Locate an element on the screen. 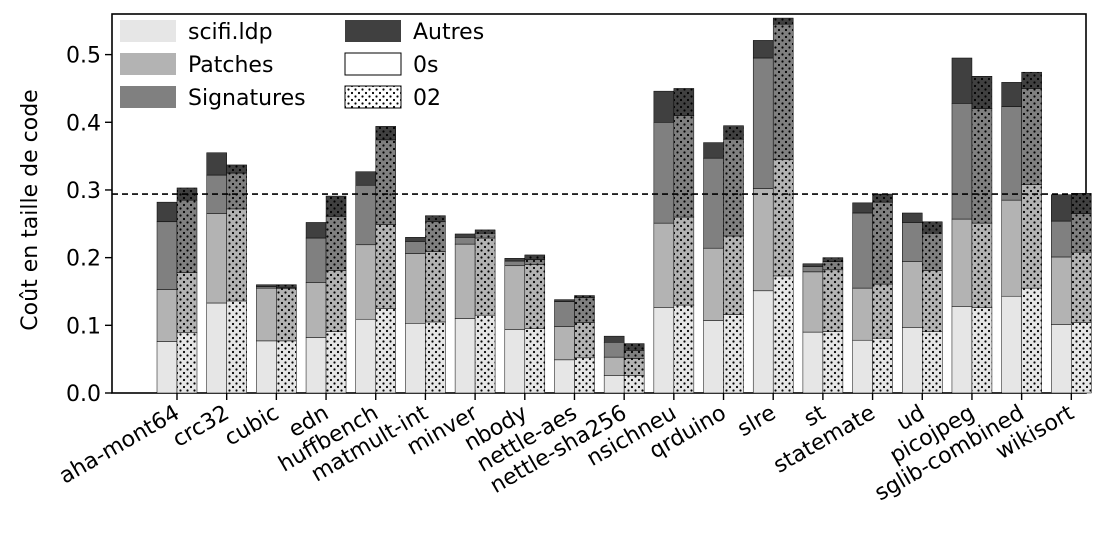 The width and height of the screenshot is (1095, 559). bar-nettle-aes-02-scifi.ldp-hatch is located at coordinates (584, 375).